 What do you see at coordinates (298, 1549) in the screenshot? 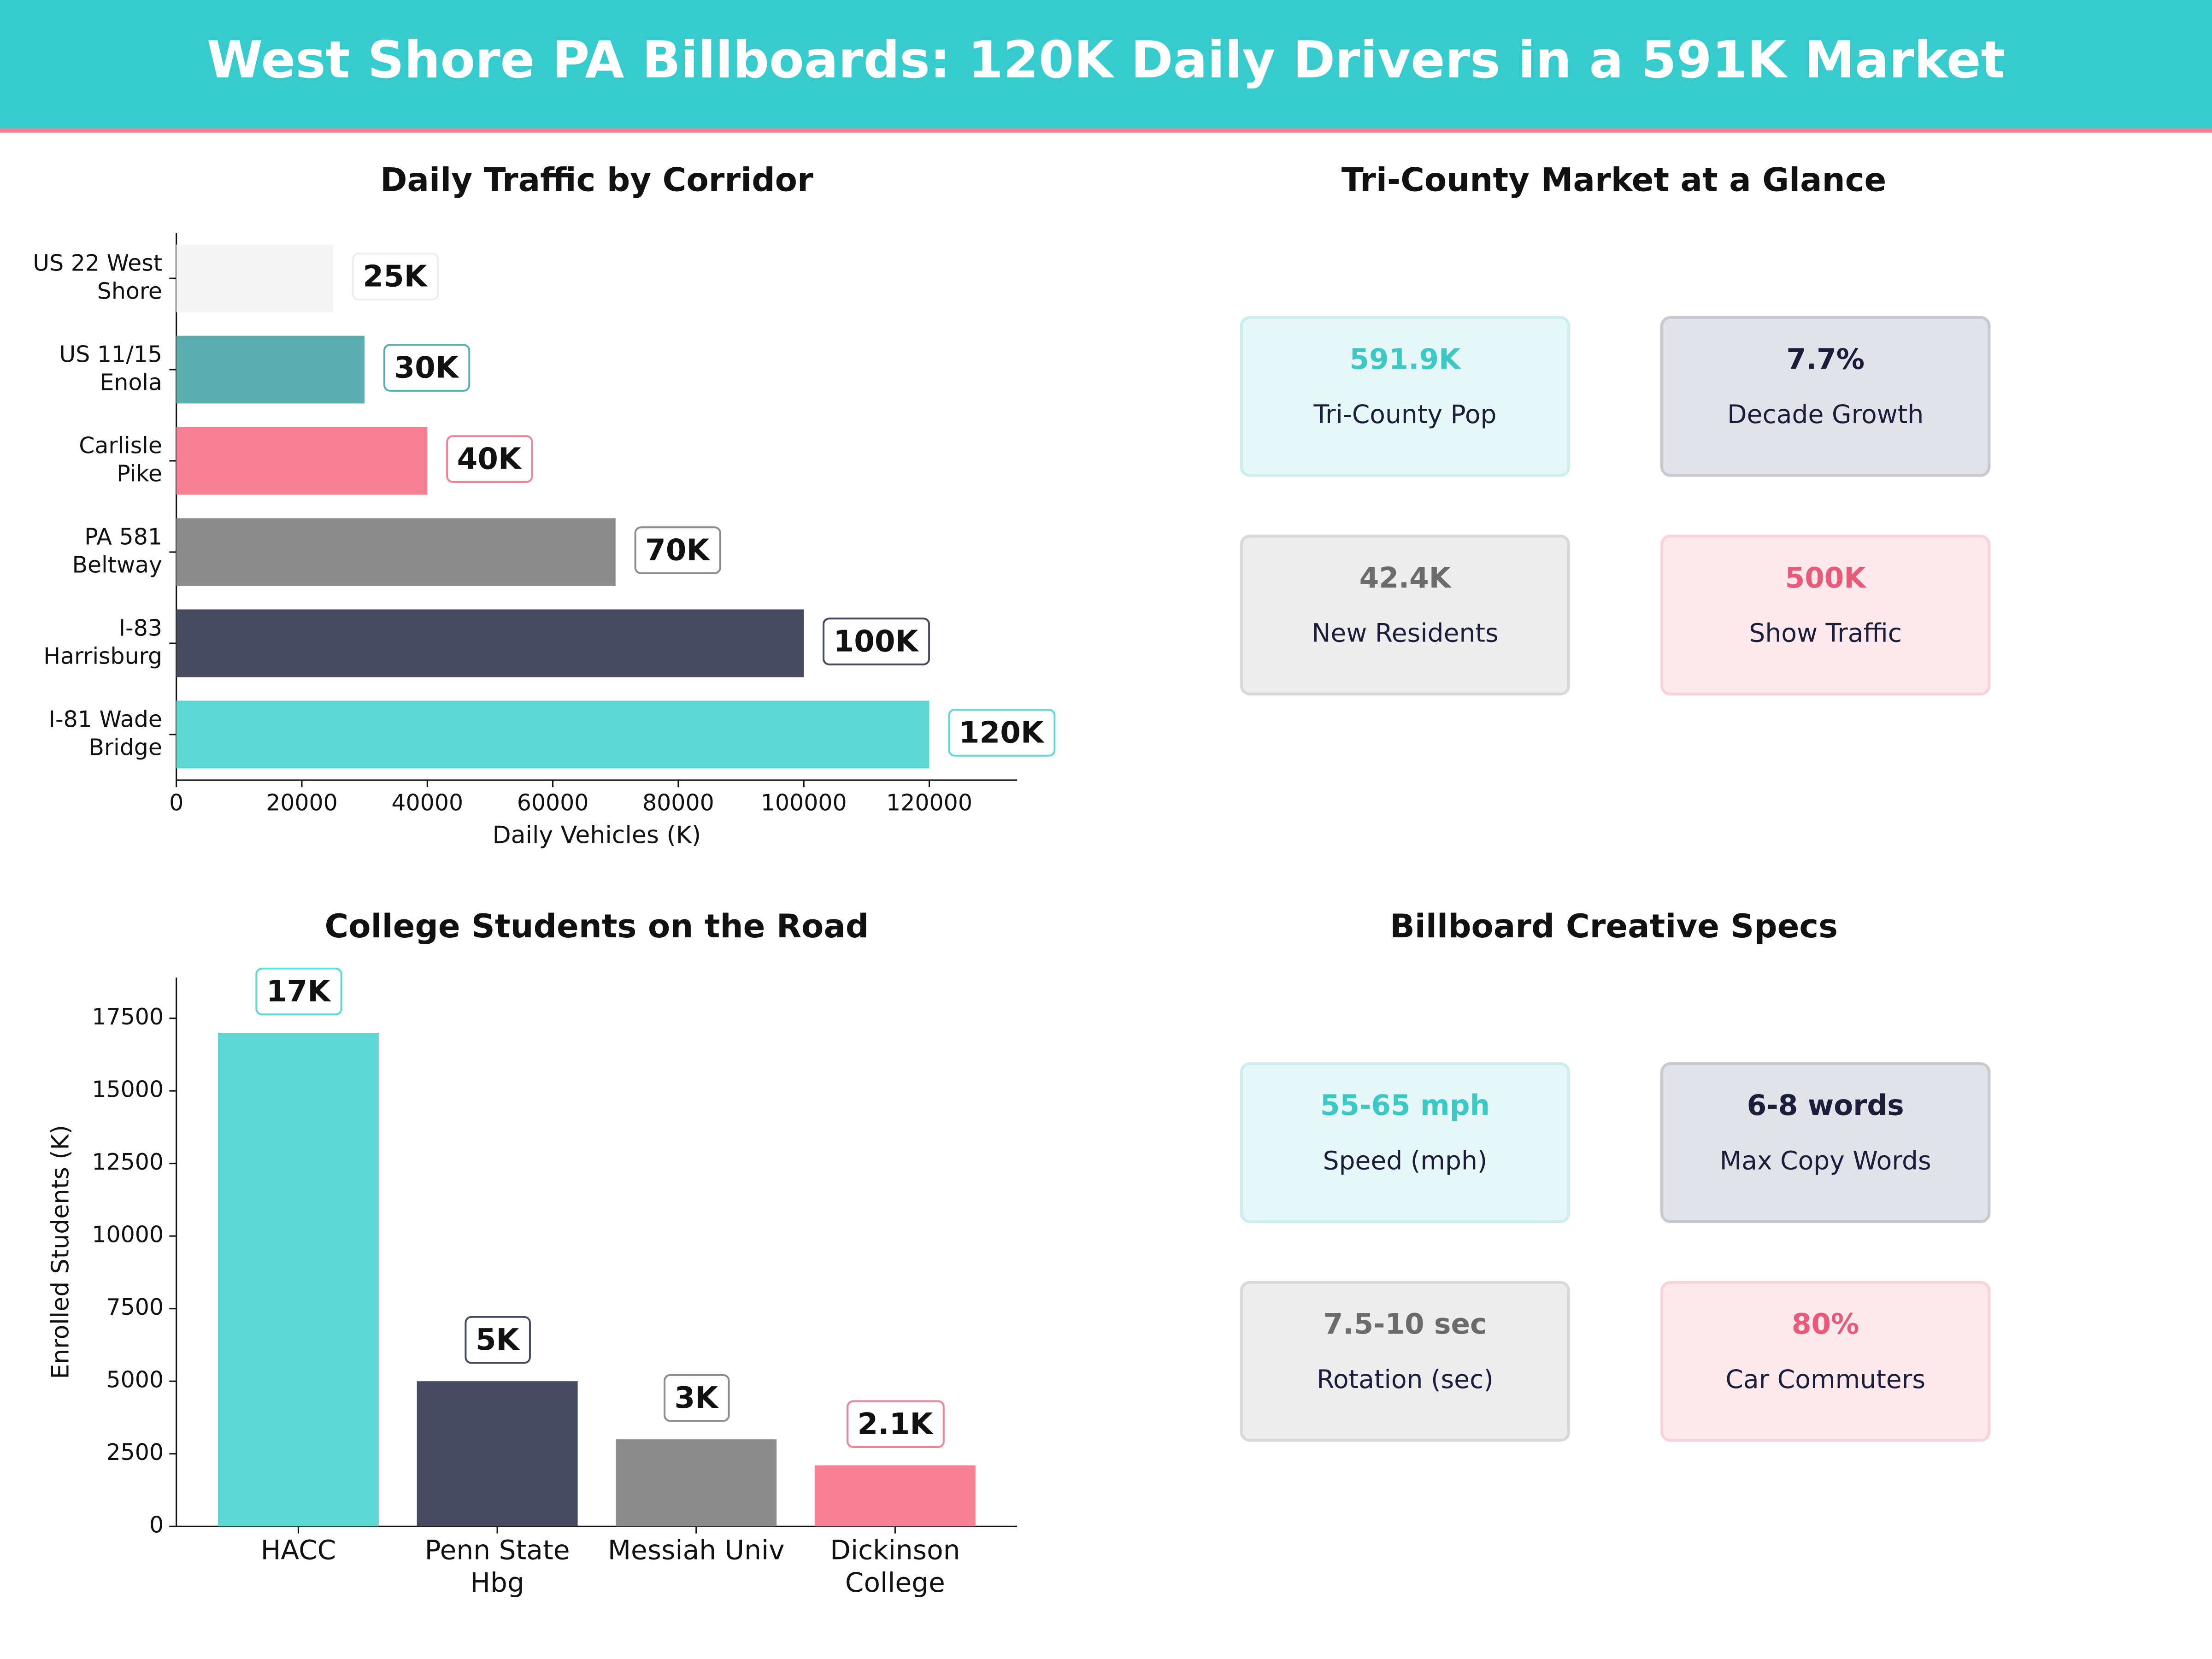
I see `x-tick-label: HACC` at bounding box center [298, 1549].